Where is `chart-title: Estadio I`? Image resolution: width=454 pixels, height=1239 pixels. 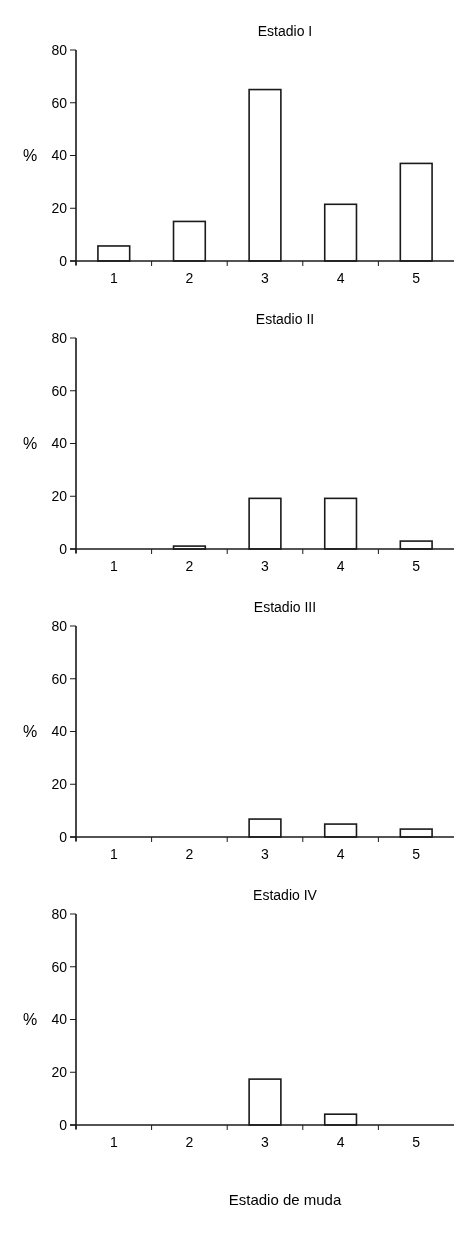 chart-title: Estadio I is located at coordinates (285, 31).